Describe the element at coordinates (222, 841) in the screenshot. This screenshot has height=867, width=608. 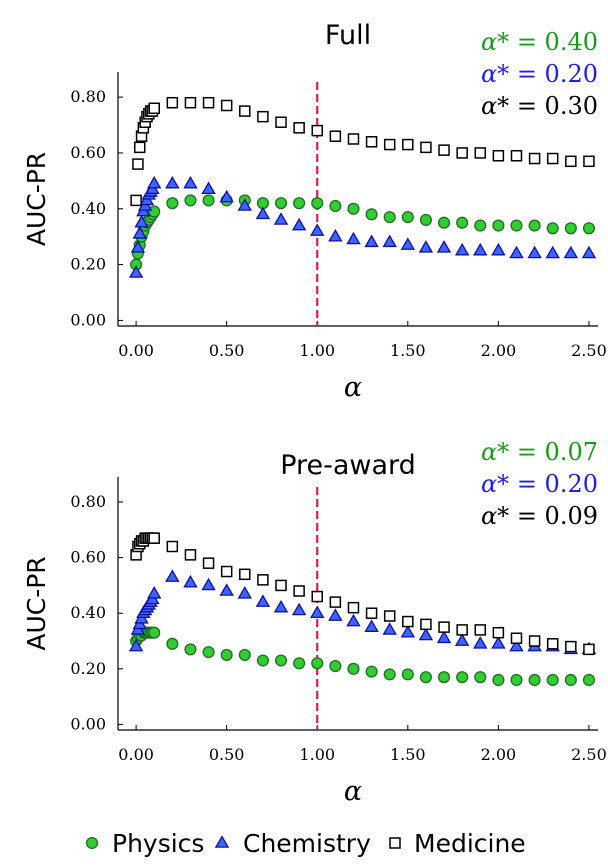
I see `legend-marker-chemistry` at that location.